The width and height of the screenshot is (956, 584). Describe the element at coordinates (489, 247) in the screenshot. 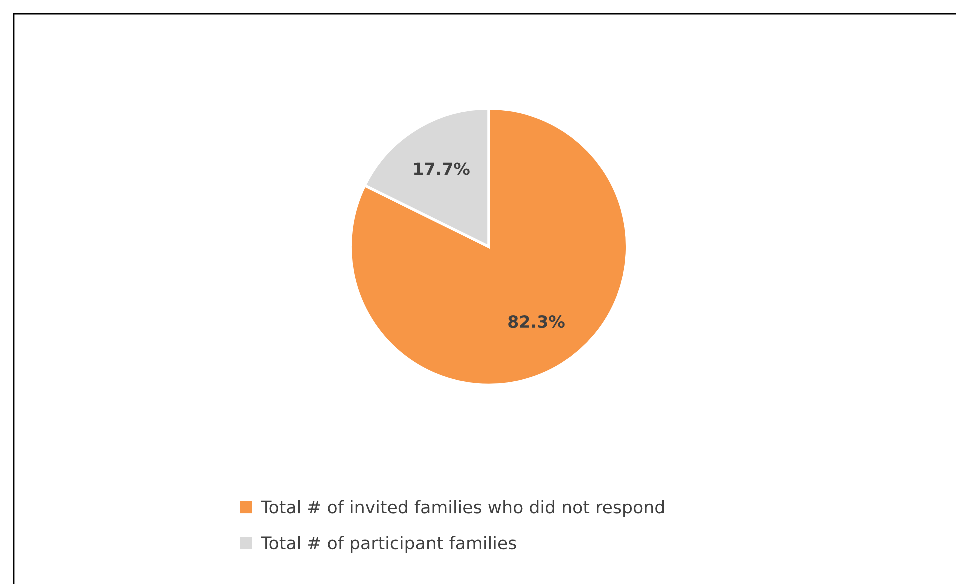

I see `pie-slice` at that location.